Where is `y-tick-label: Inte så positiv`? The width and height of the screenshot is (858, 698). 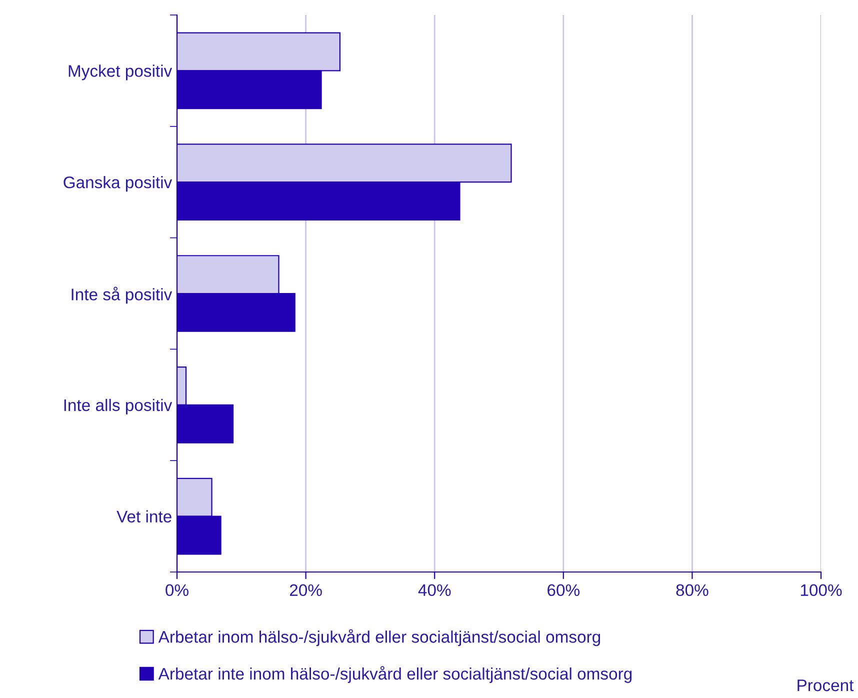 y-tick-label: Inte så positiv is located at coordinates (122, 295).